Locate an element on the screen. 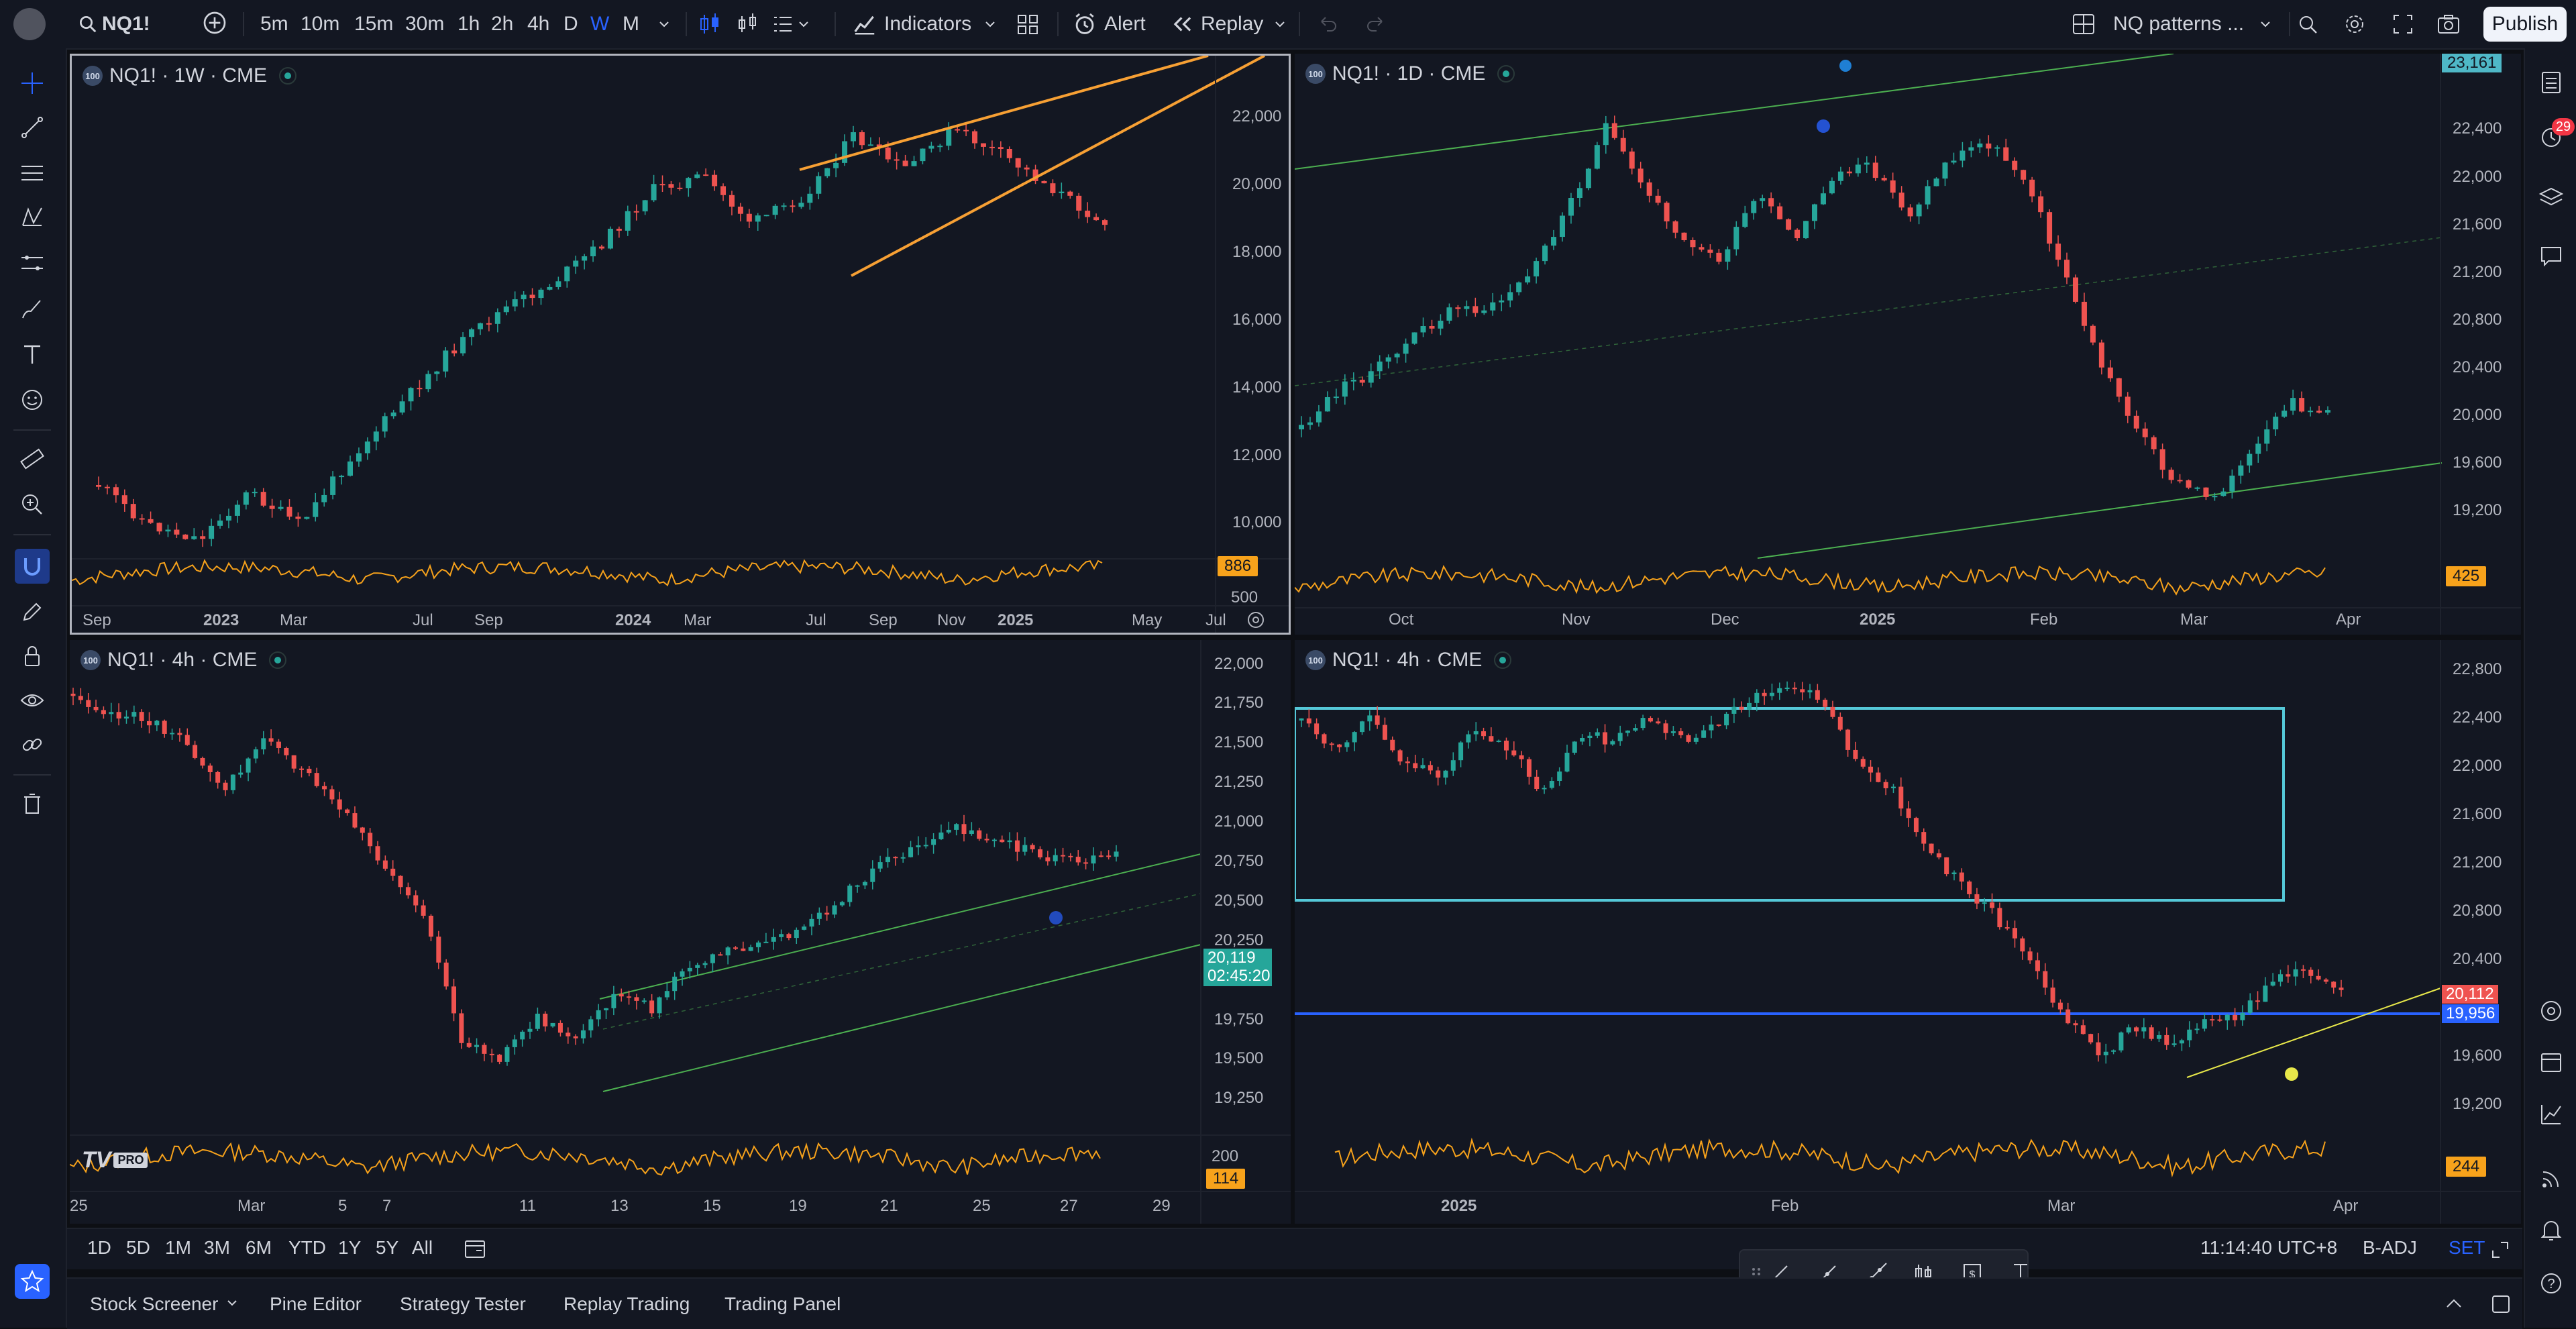  brush-icon is located at coordinates (32, 308).